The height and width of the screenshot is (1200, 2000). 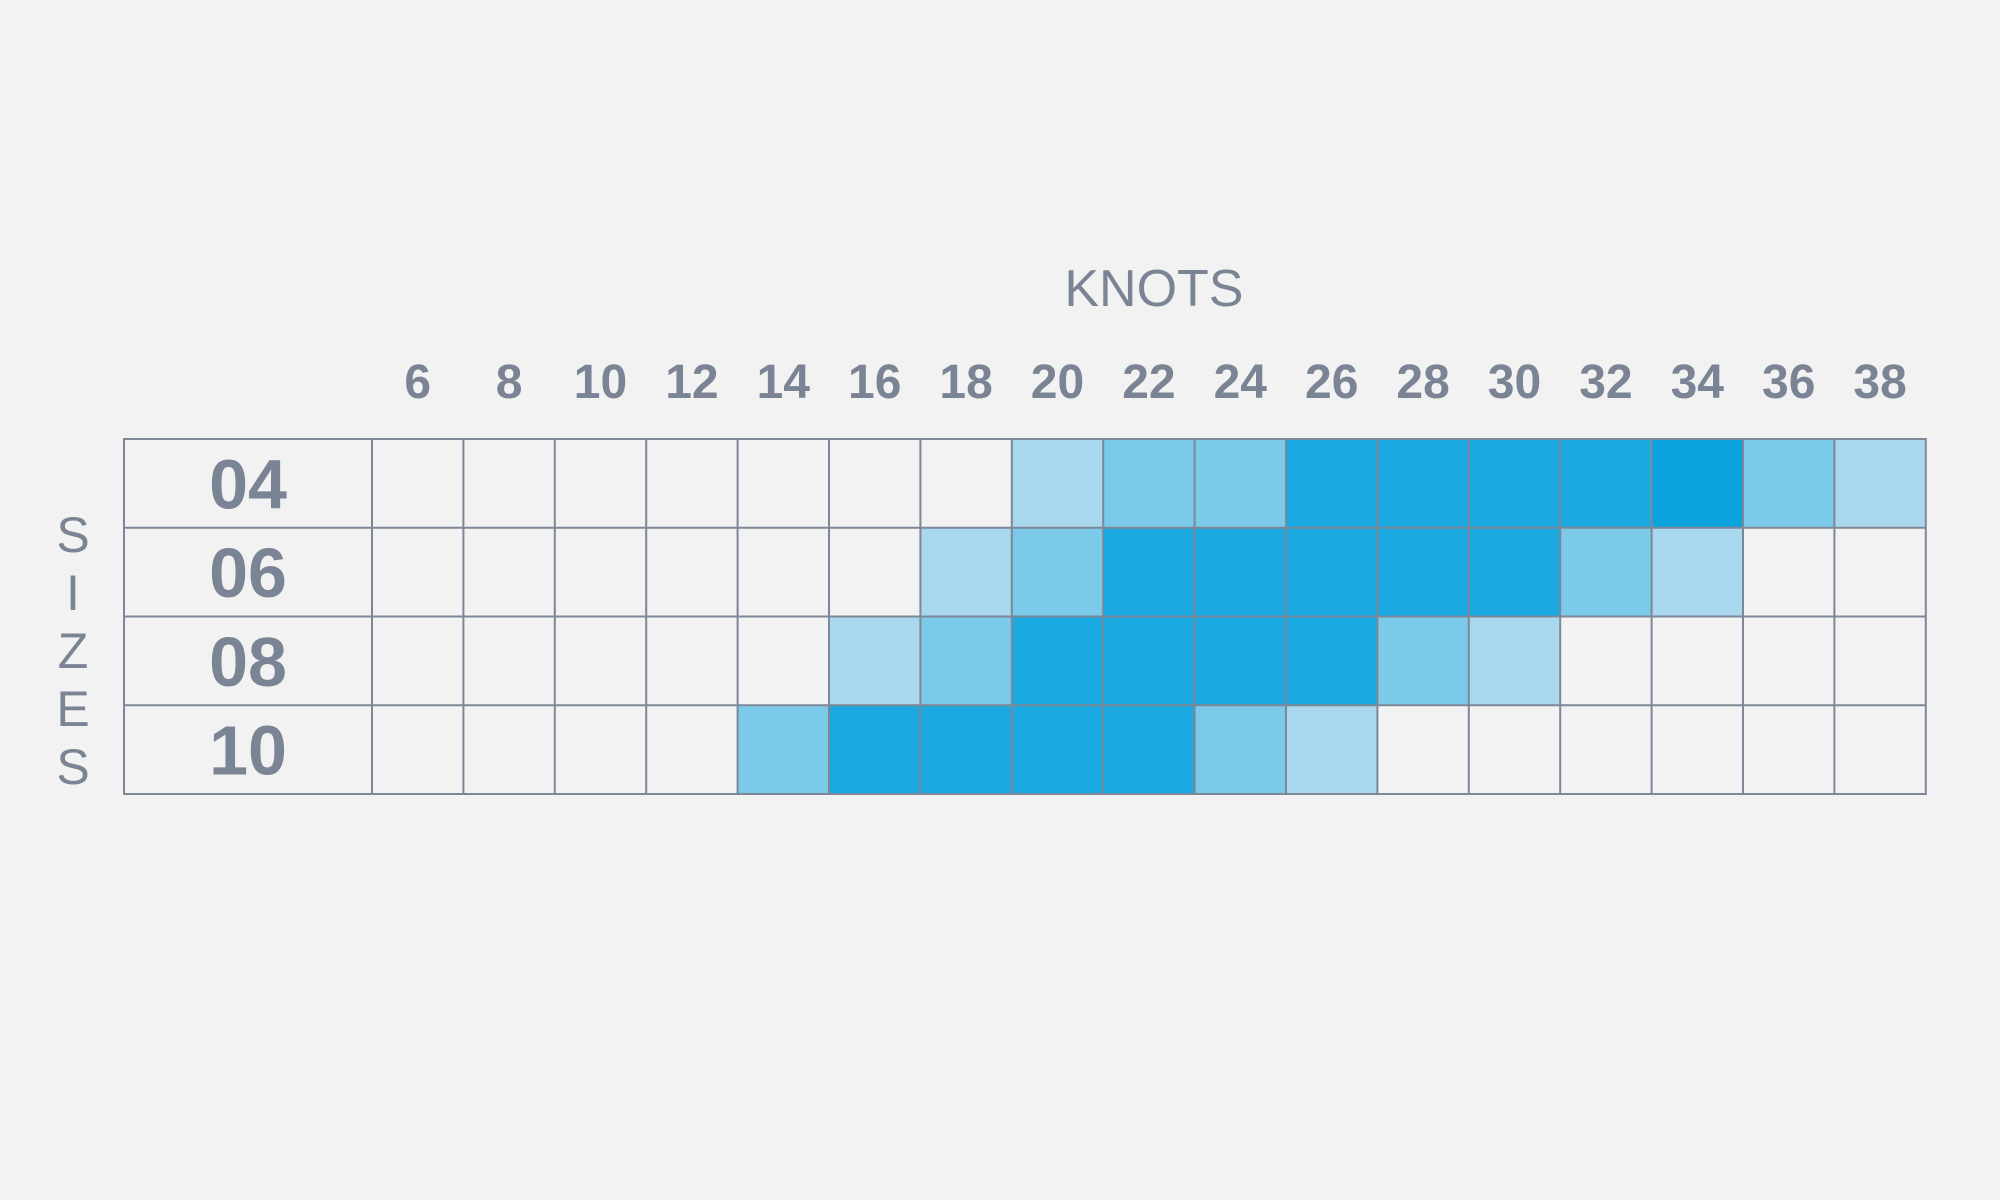 What do you see at coordinates (874, 382) in the screenshot?
I see `x-tick-label: 16` at bounding box center [874, 382].